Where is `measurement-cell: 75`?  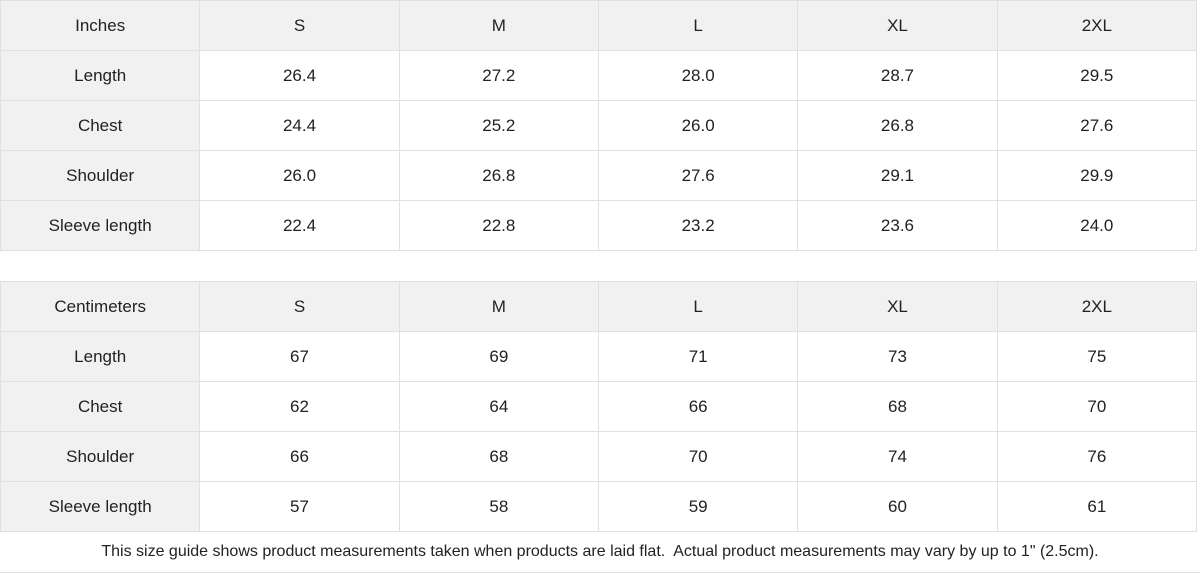 measurement-cell: 75 is located at coordinates (1097, 356).